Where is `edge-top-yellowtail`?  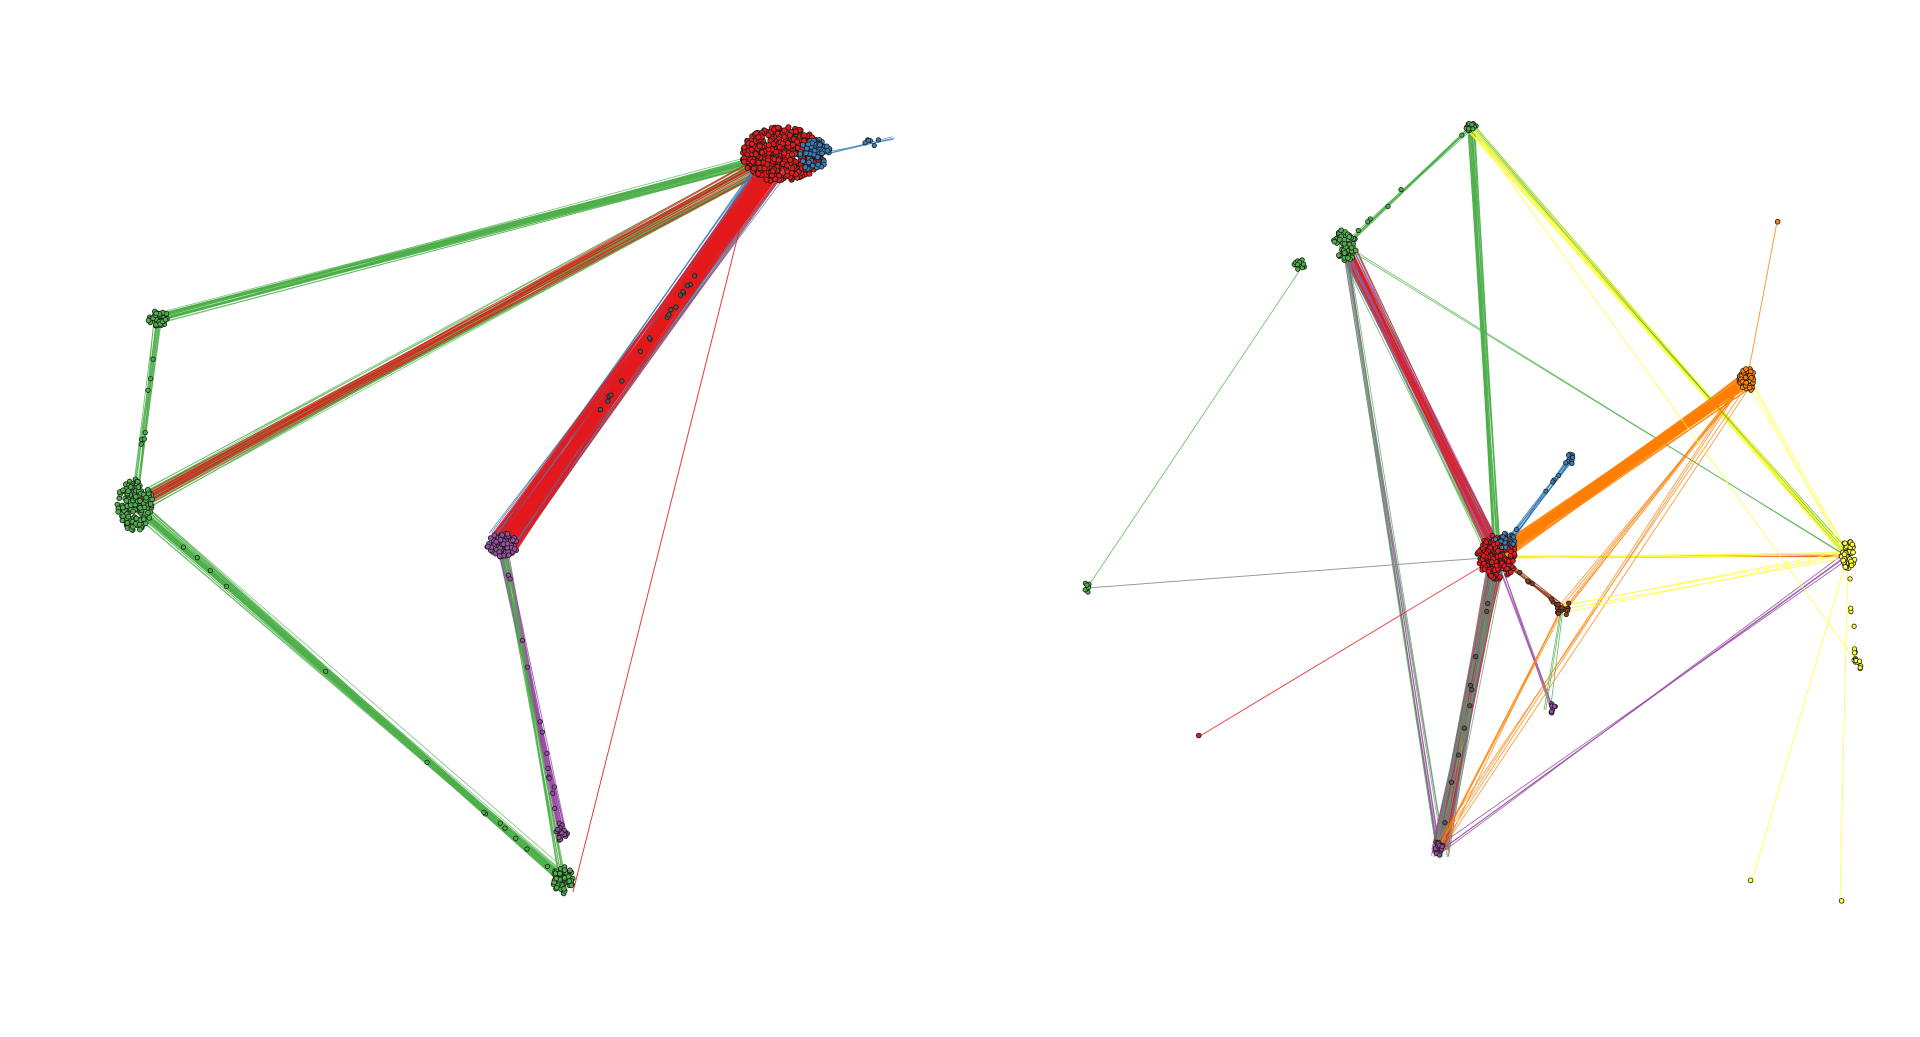
edge-top-yellowtail is located at coordinates (1663, 393).